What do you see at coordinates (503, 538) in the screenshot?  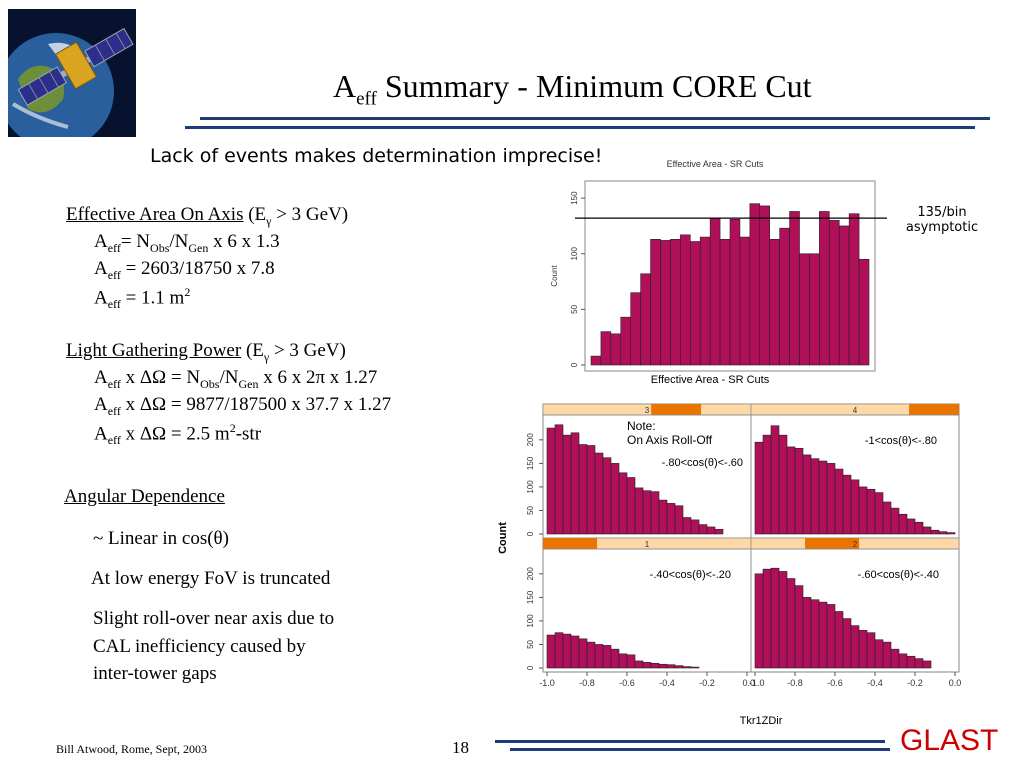 I see `chart-bottom-ylabel: Count` at bounding box center [503, 538].